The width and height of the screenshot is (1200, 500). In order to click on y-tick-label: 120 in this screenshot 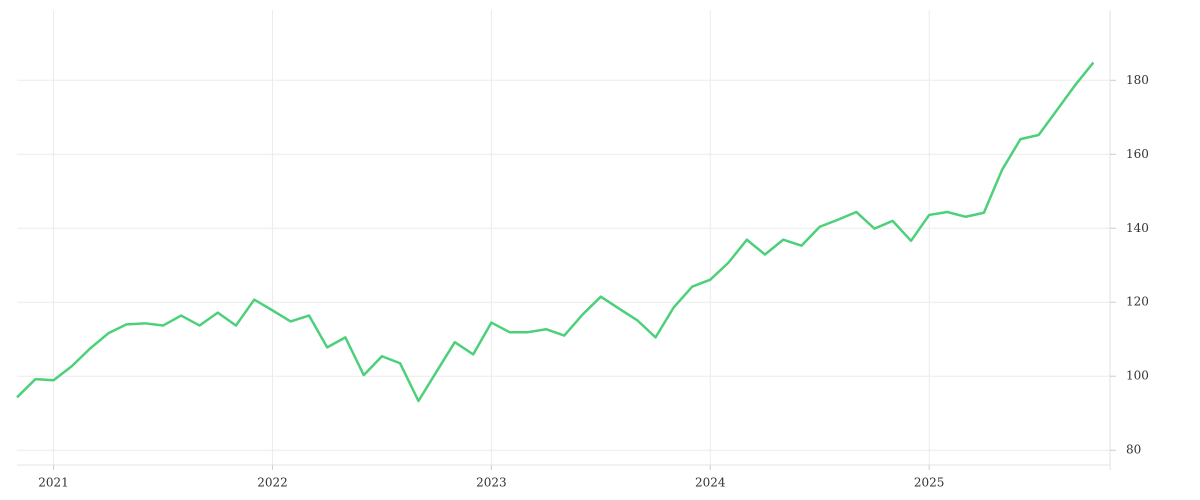, I will do `click(1137, 302)`.